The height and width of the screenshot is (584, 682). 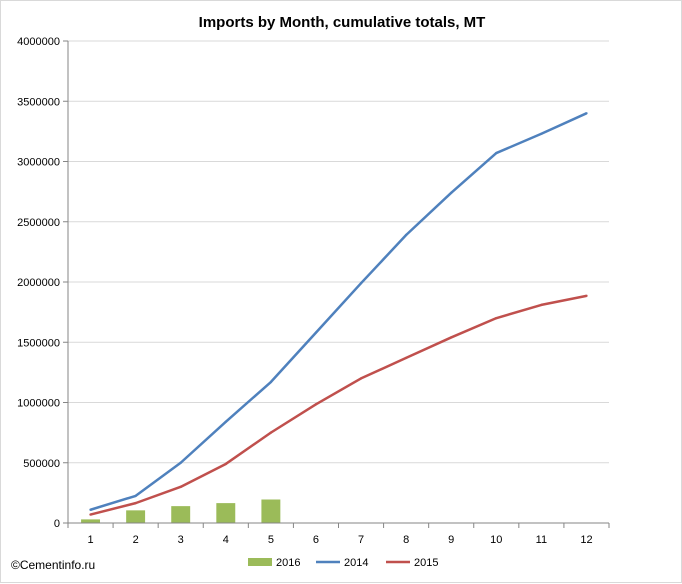 I want to click on x-tick-label: 6, so click(x=316, y=540).